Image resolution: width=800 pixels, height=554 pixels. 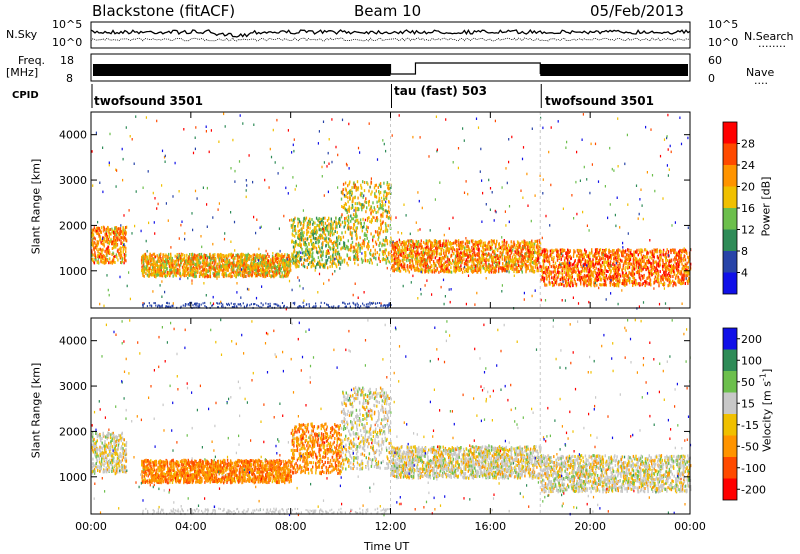 I want to click on freq-panel, so click(x=390, y=67).